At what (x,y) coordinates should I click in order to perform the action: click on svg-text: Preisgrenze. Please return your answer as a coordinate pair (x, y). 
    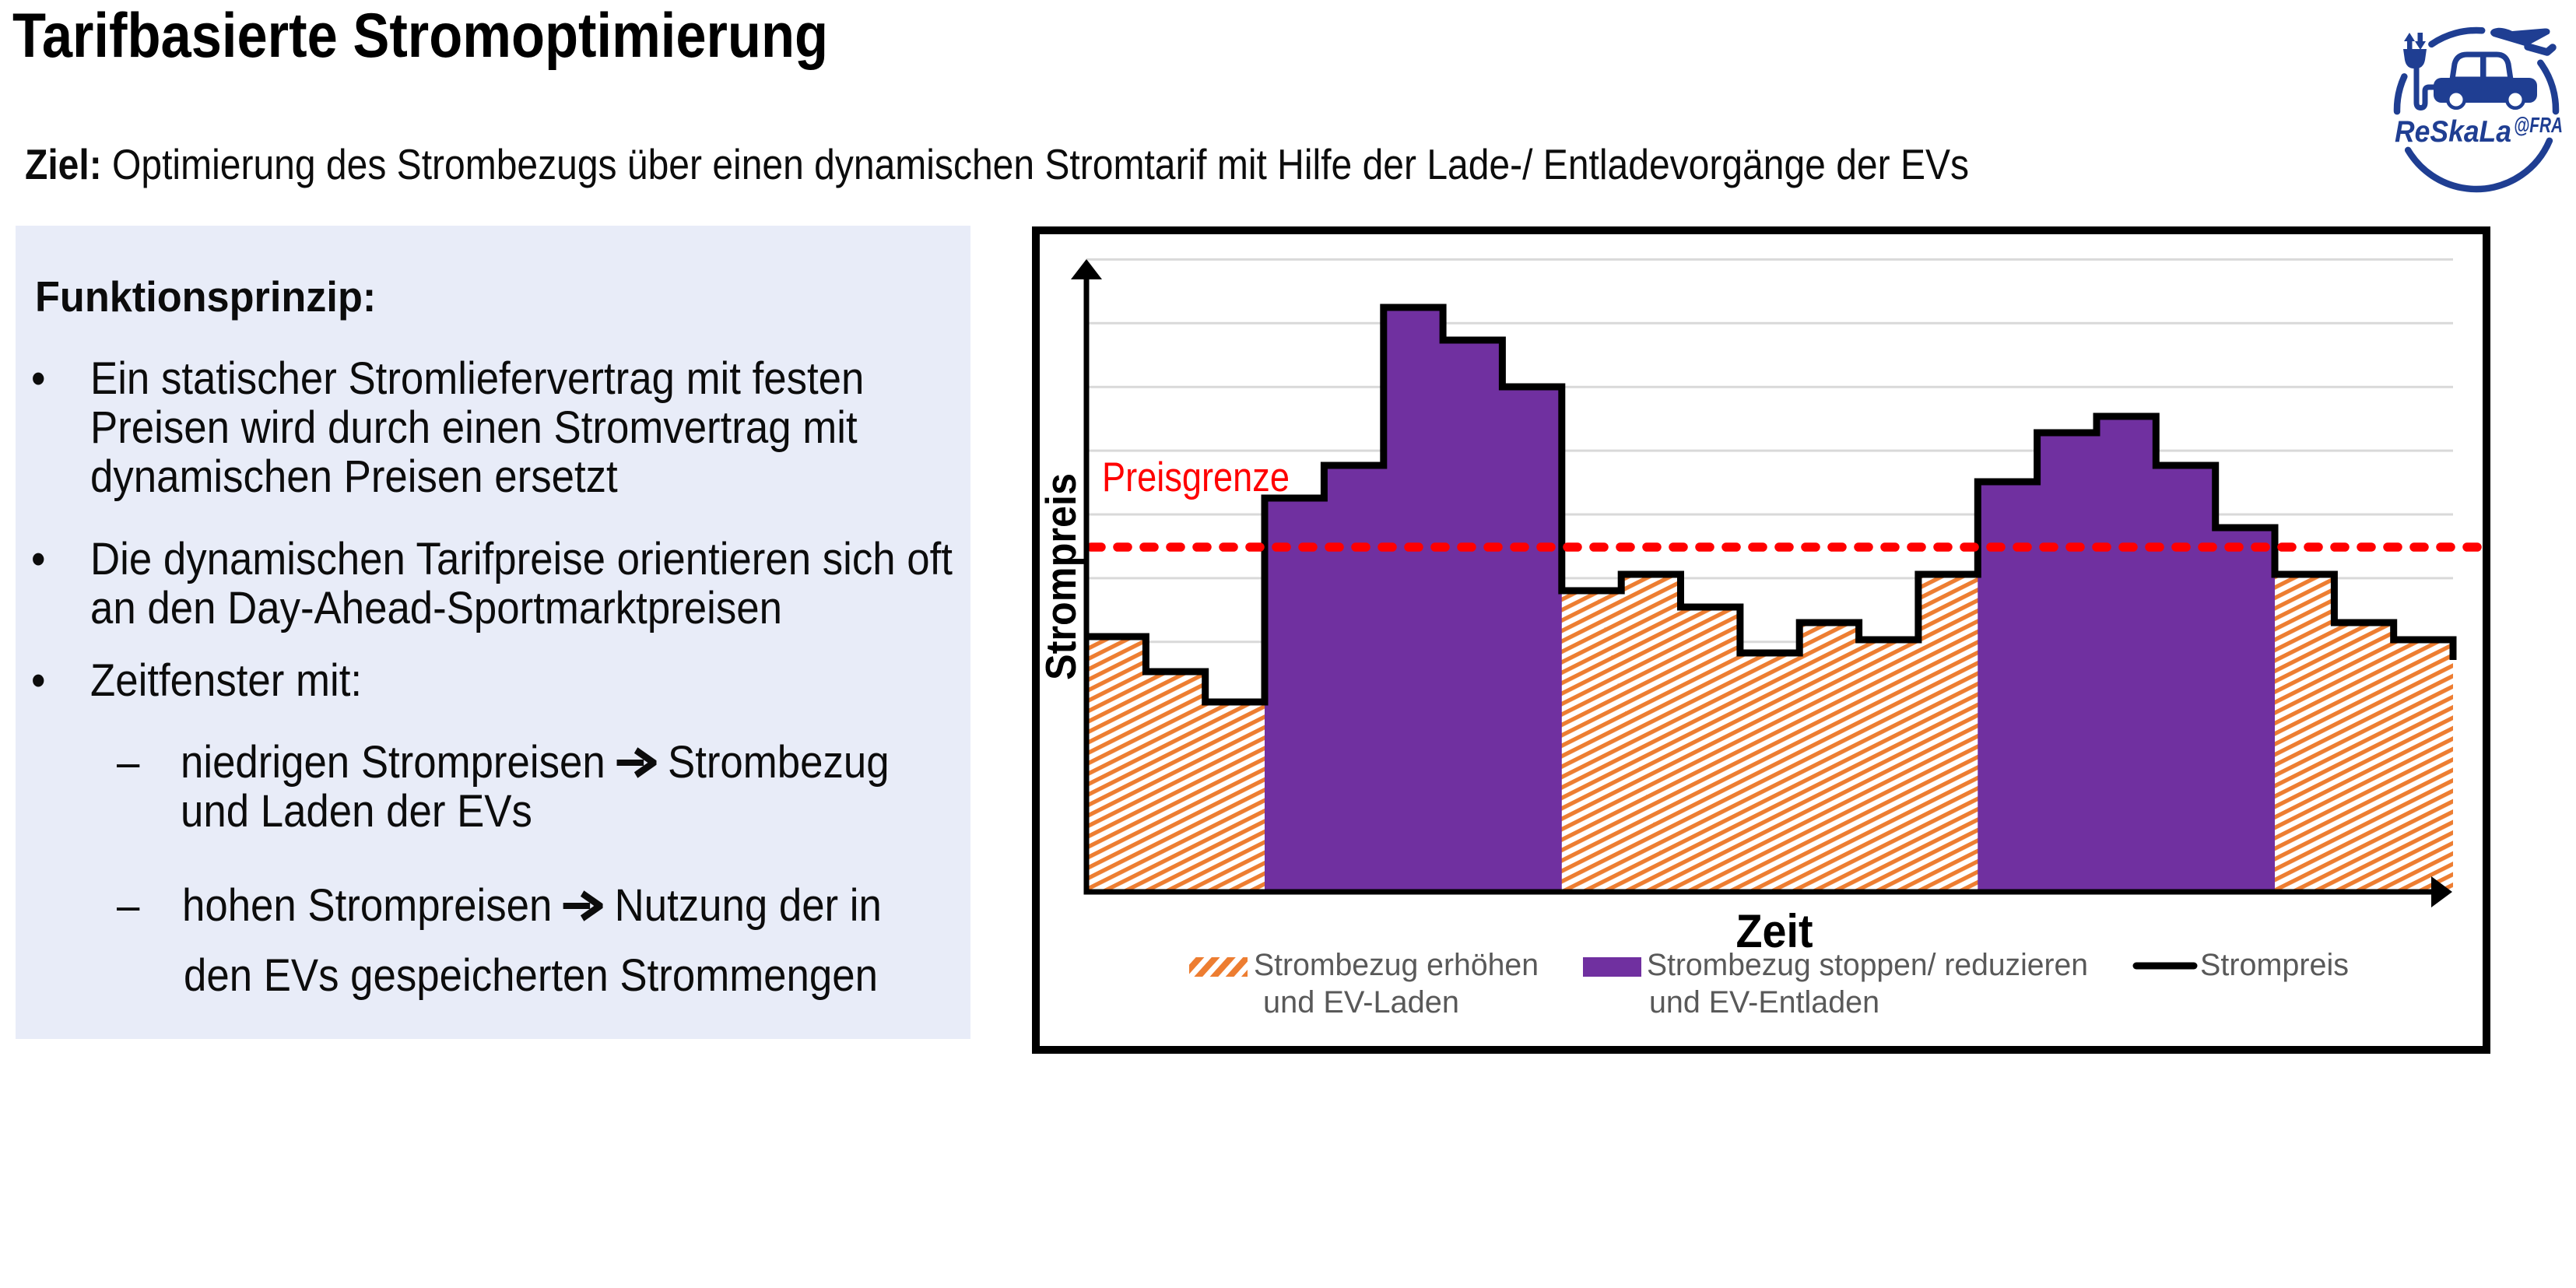
    Looking at the image, I should click on (1196, 477).